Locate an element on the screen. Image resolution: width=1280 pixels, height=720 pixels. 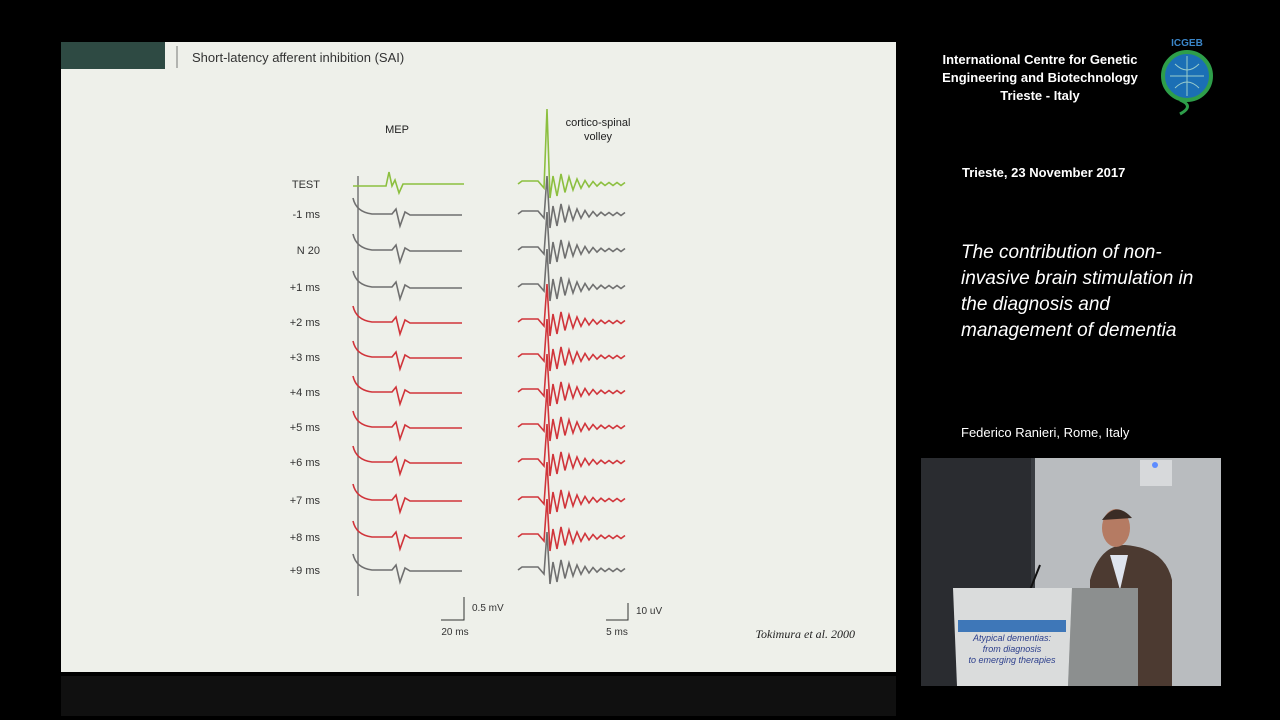
volley-label: volley is located at coordinates (598, 137).